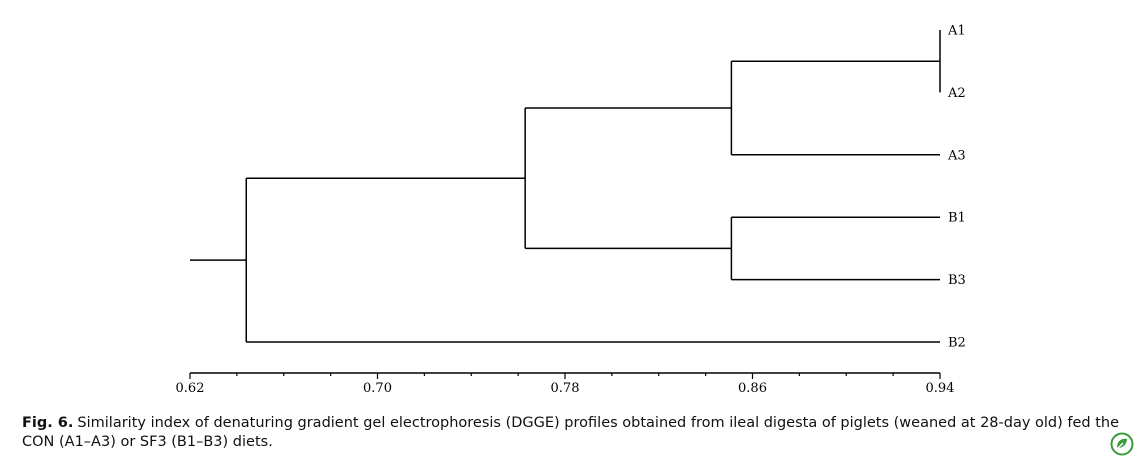 The width and height of the screenshot is (1145, 464). I want to click on leaf-label-b3: B3, so click(957, 280).